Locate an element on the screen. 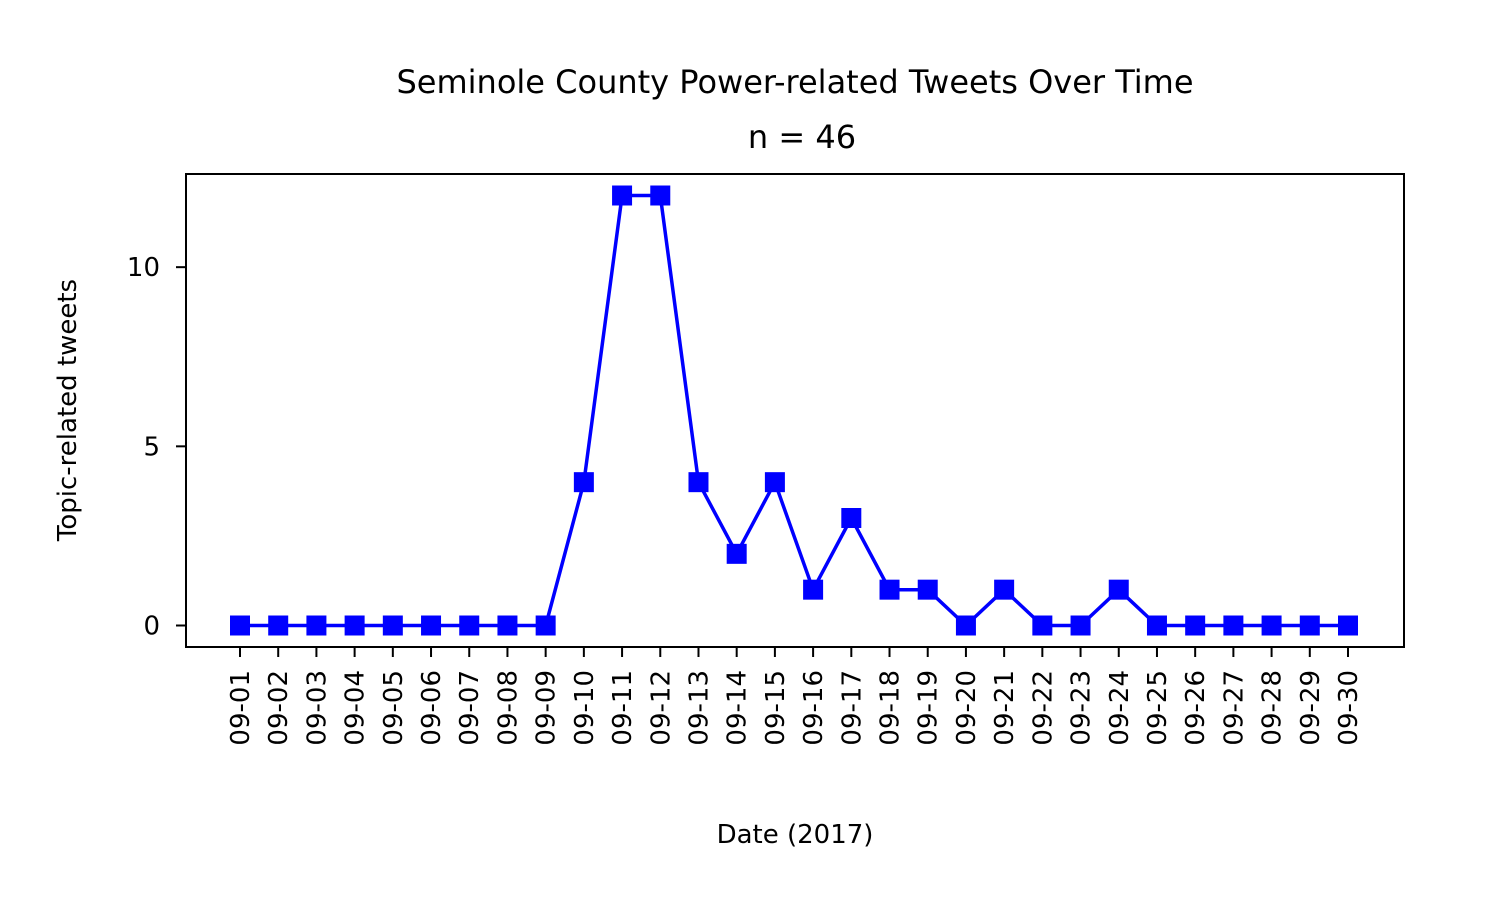 The image size is (1500, 904). x-tick-label: 09-13 is located at coordinates (699, 708).